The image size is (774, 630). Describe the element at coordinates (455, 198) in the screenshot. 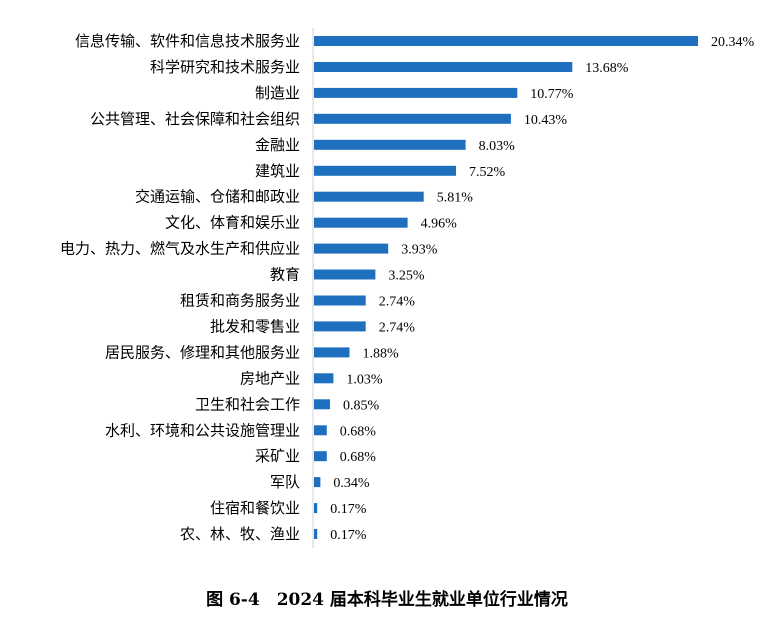

I see `value-label: 5.81%` at that location.